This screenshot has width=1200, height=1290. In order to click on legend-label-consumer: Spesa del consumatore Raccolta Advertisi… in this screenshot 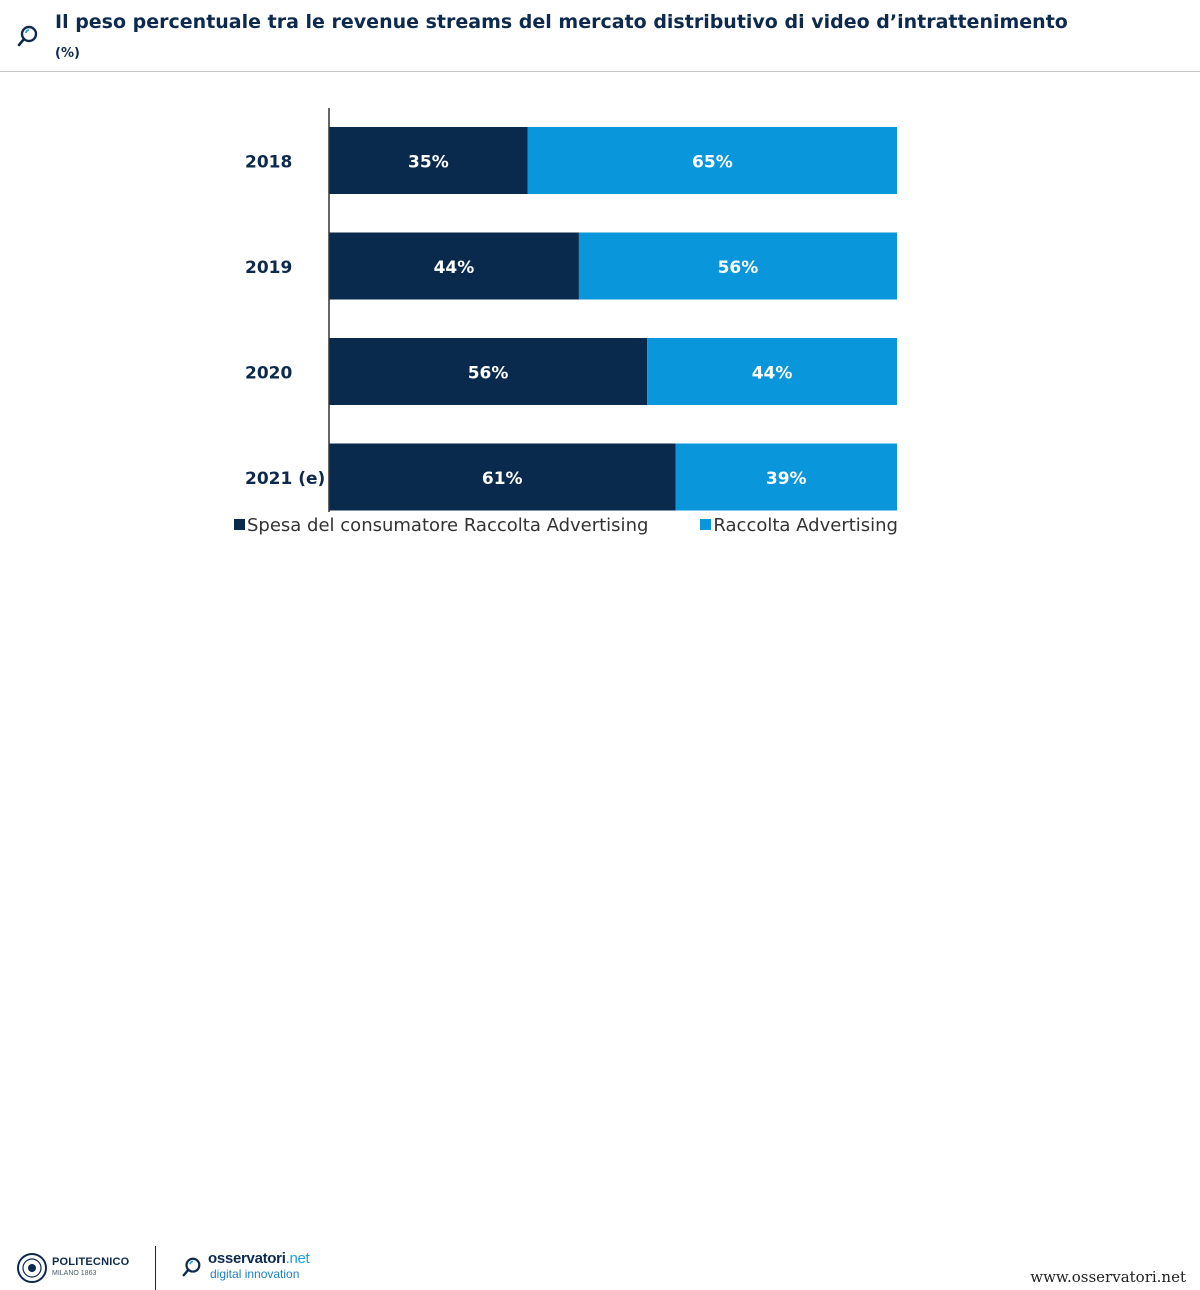, I will do `click(448, 525)`.